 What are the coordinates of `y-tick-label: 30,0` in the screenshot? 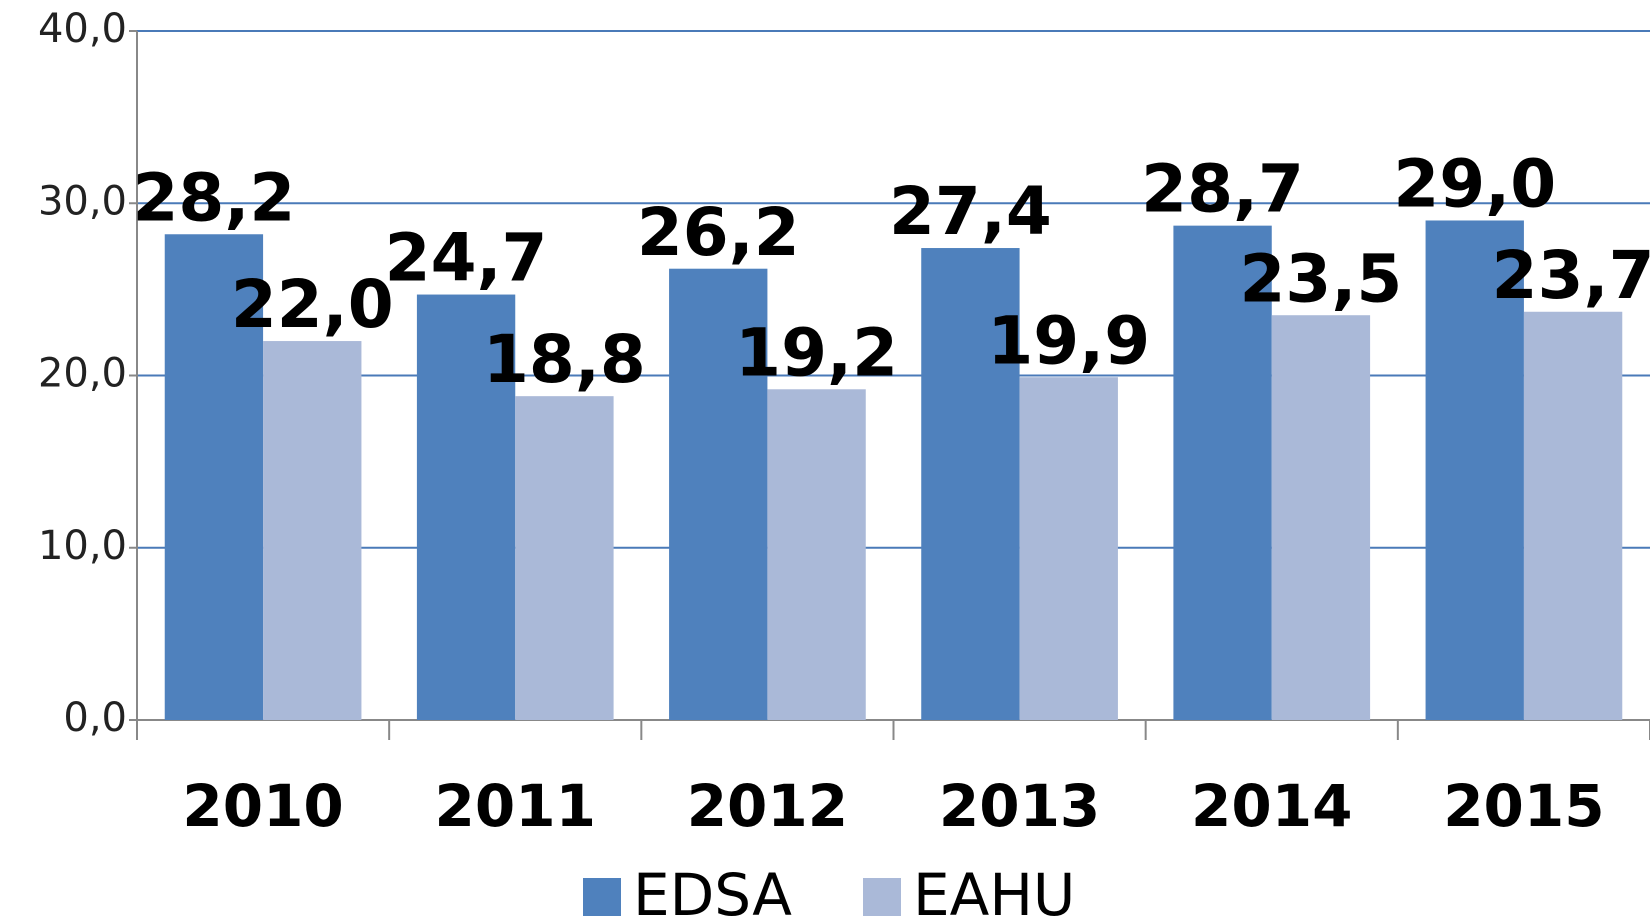 It's located at (82, 201).